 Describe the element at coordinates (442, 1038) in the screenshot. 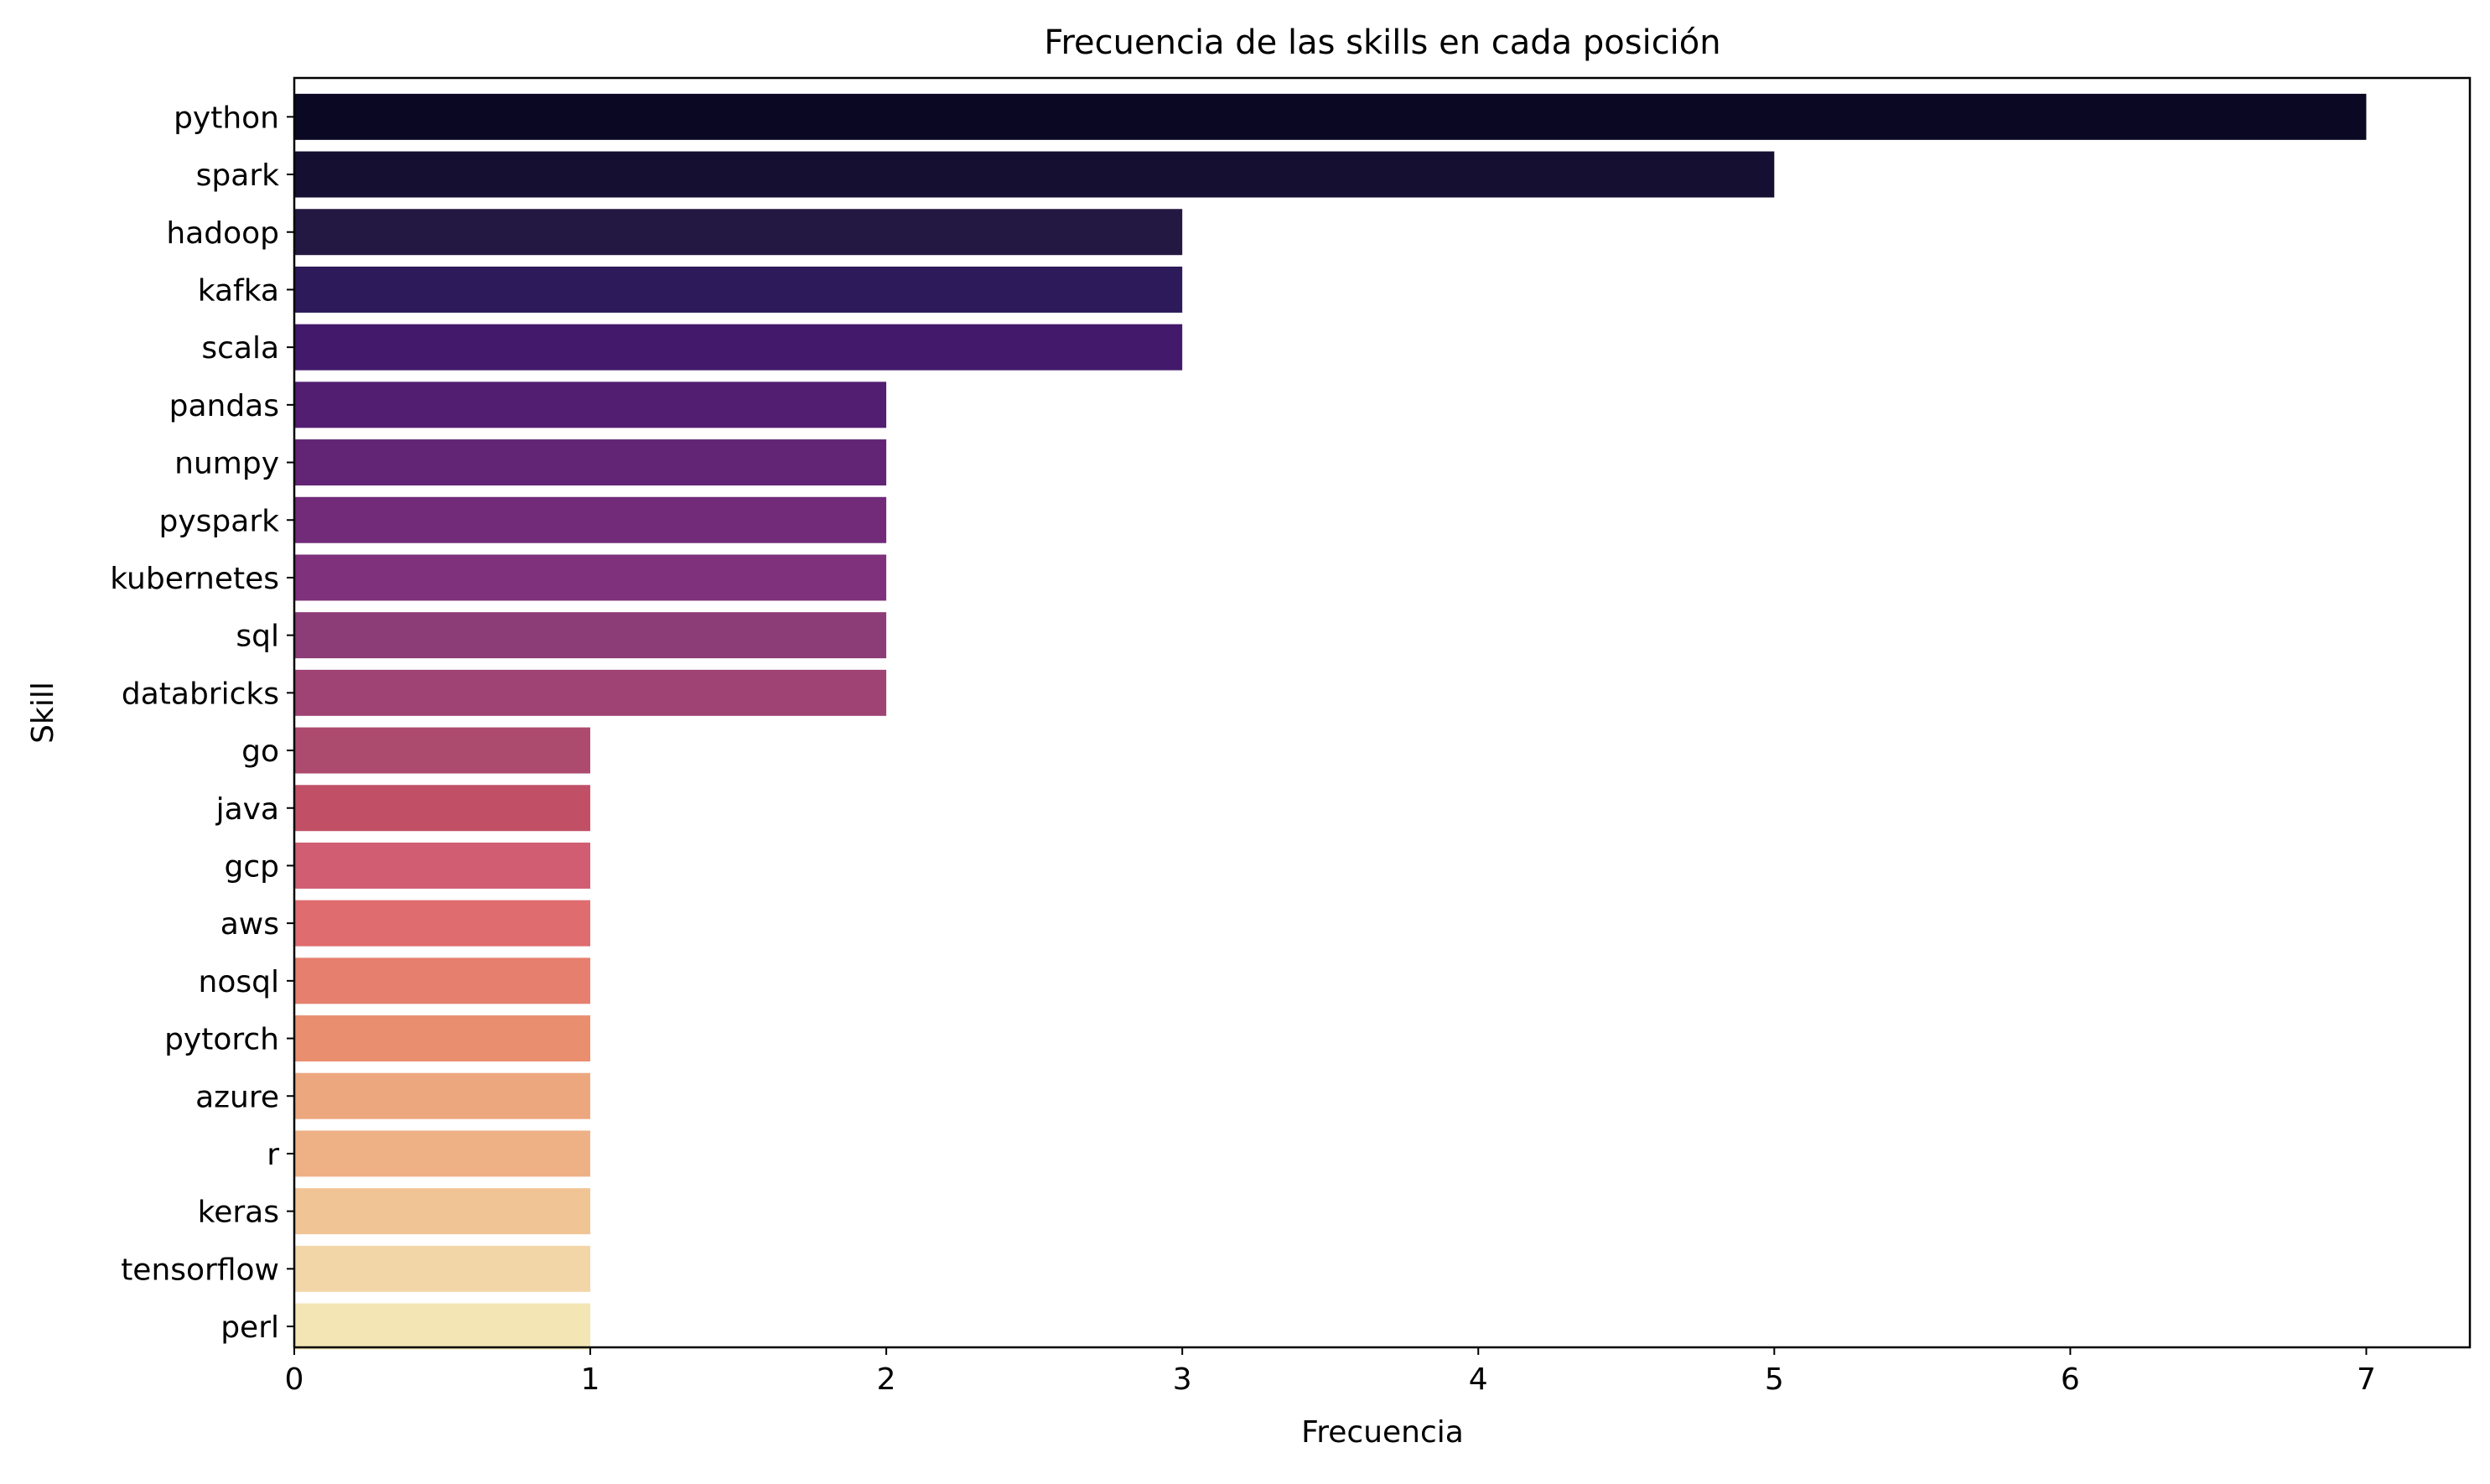

I see `bar-pytorch` at that location.